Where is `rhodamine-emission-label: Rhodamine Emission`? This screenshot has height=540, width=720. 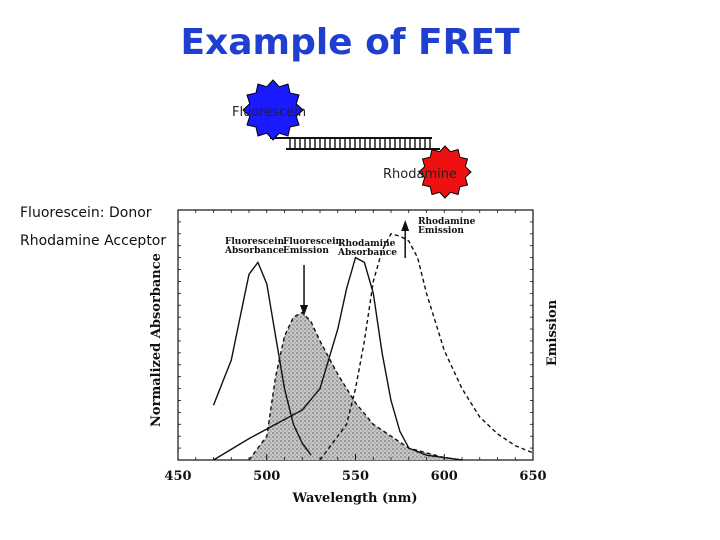 rhodamine-emission-label: Rhodamine Emission is located at coordinates (447, 226).